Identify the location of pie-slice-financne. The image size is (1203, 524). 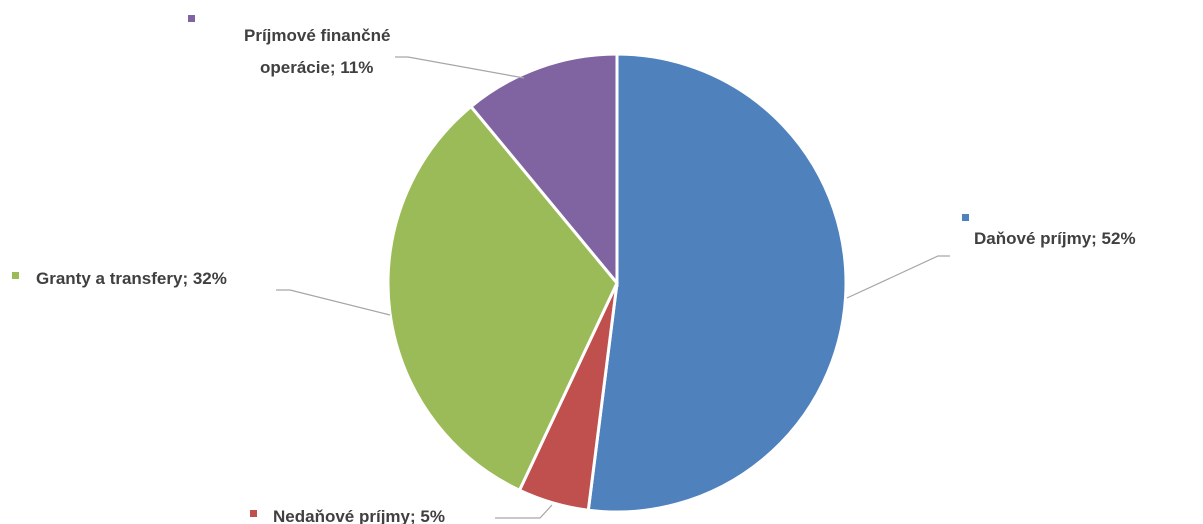
(543, 170).